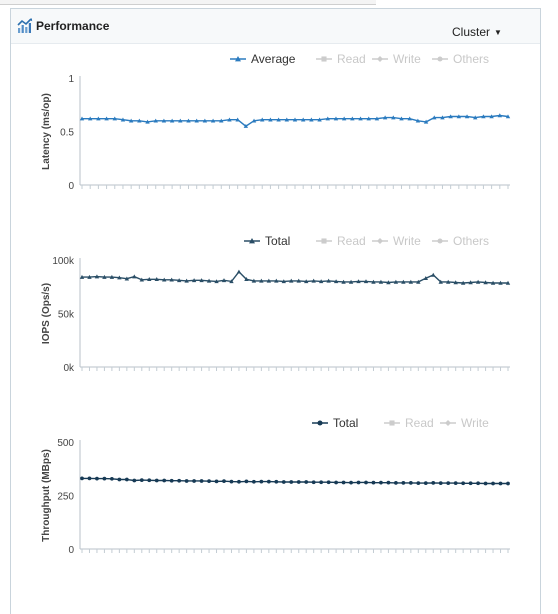  Describe the element at coordinates (69, 368) in the screenshot. I see `y-tick-label: 0k` at that location.